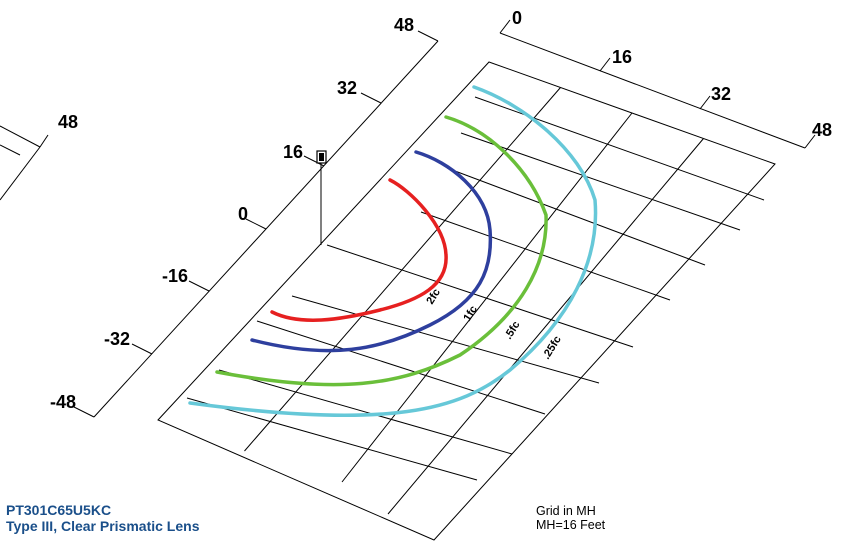 The image size is (846, 542). I want to click on product-model: PT301C65U5KC, so click(59, 510).